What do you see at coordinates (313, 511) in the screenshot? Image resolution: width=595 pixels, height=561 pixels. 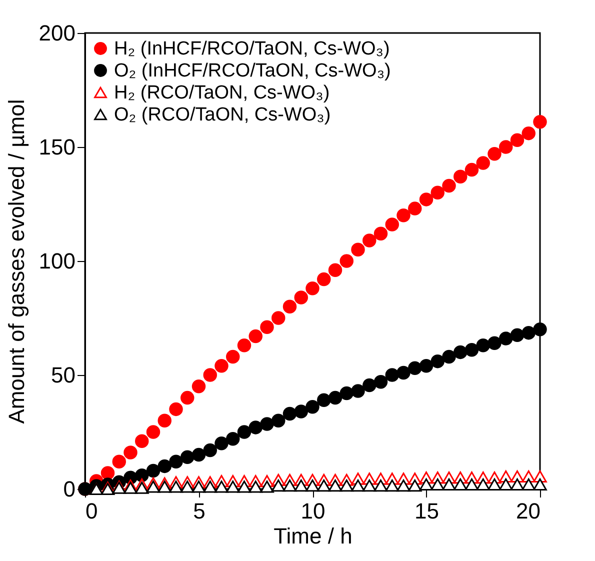 I see `x-tick-label: 10` at bounding box center [313, 511].